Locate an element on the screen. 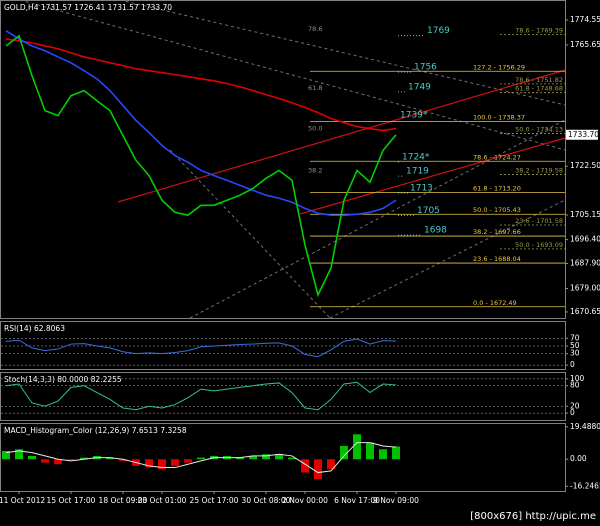  y-tick-label: 19.4880 is located at coordinates (585, 426).